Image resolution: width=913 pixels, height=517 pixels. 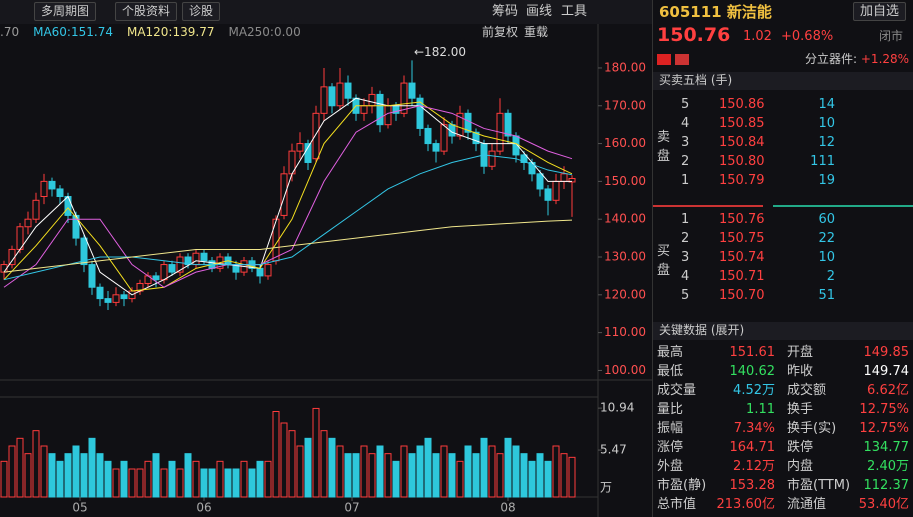 What do you see at coordinates (884, 428) in the screenshot?
I see `key-value: 12.75%` at bounding box center [884, 428].